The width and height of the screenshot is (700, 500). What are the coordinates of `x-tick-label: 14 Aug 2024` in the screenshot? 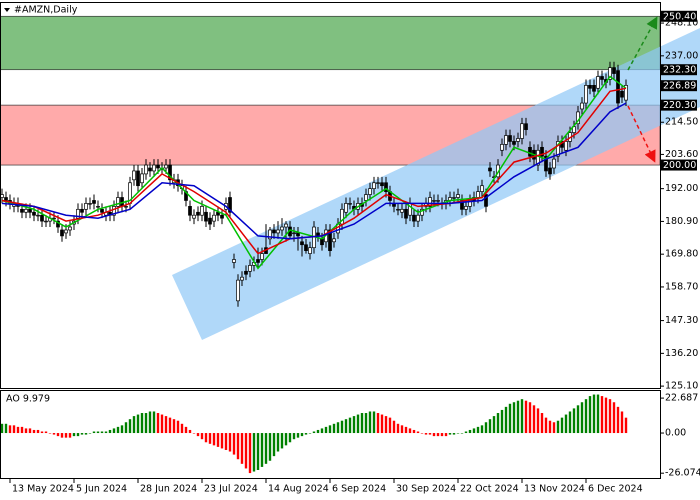 It's located at (298, 489).